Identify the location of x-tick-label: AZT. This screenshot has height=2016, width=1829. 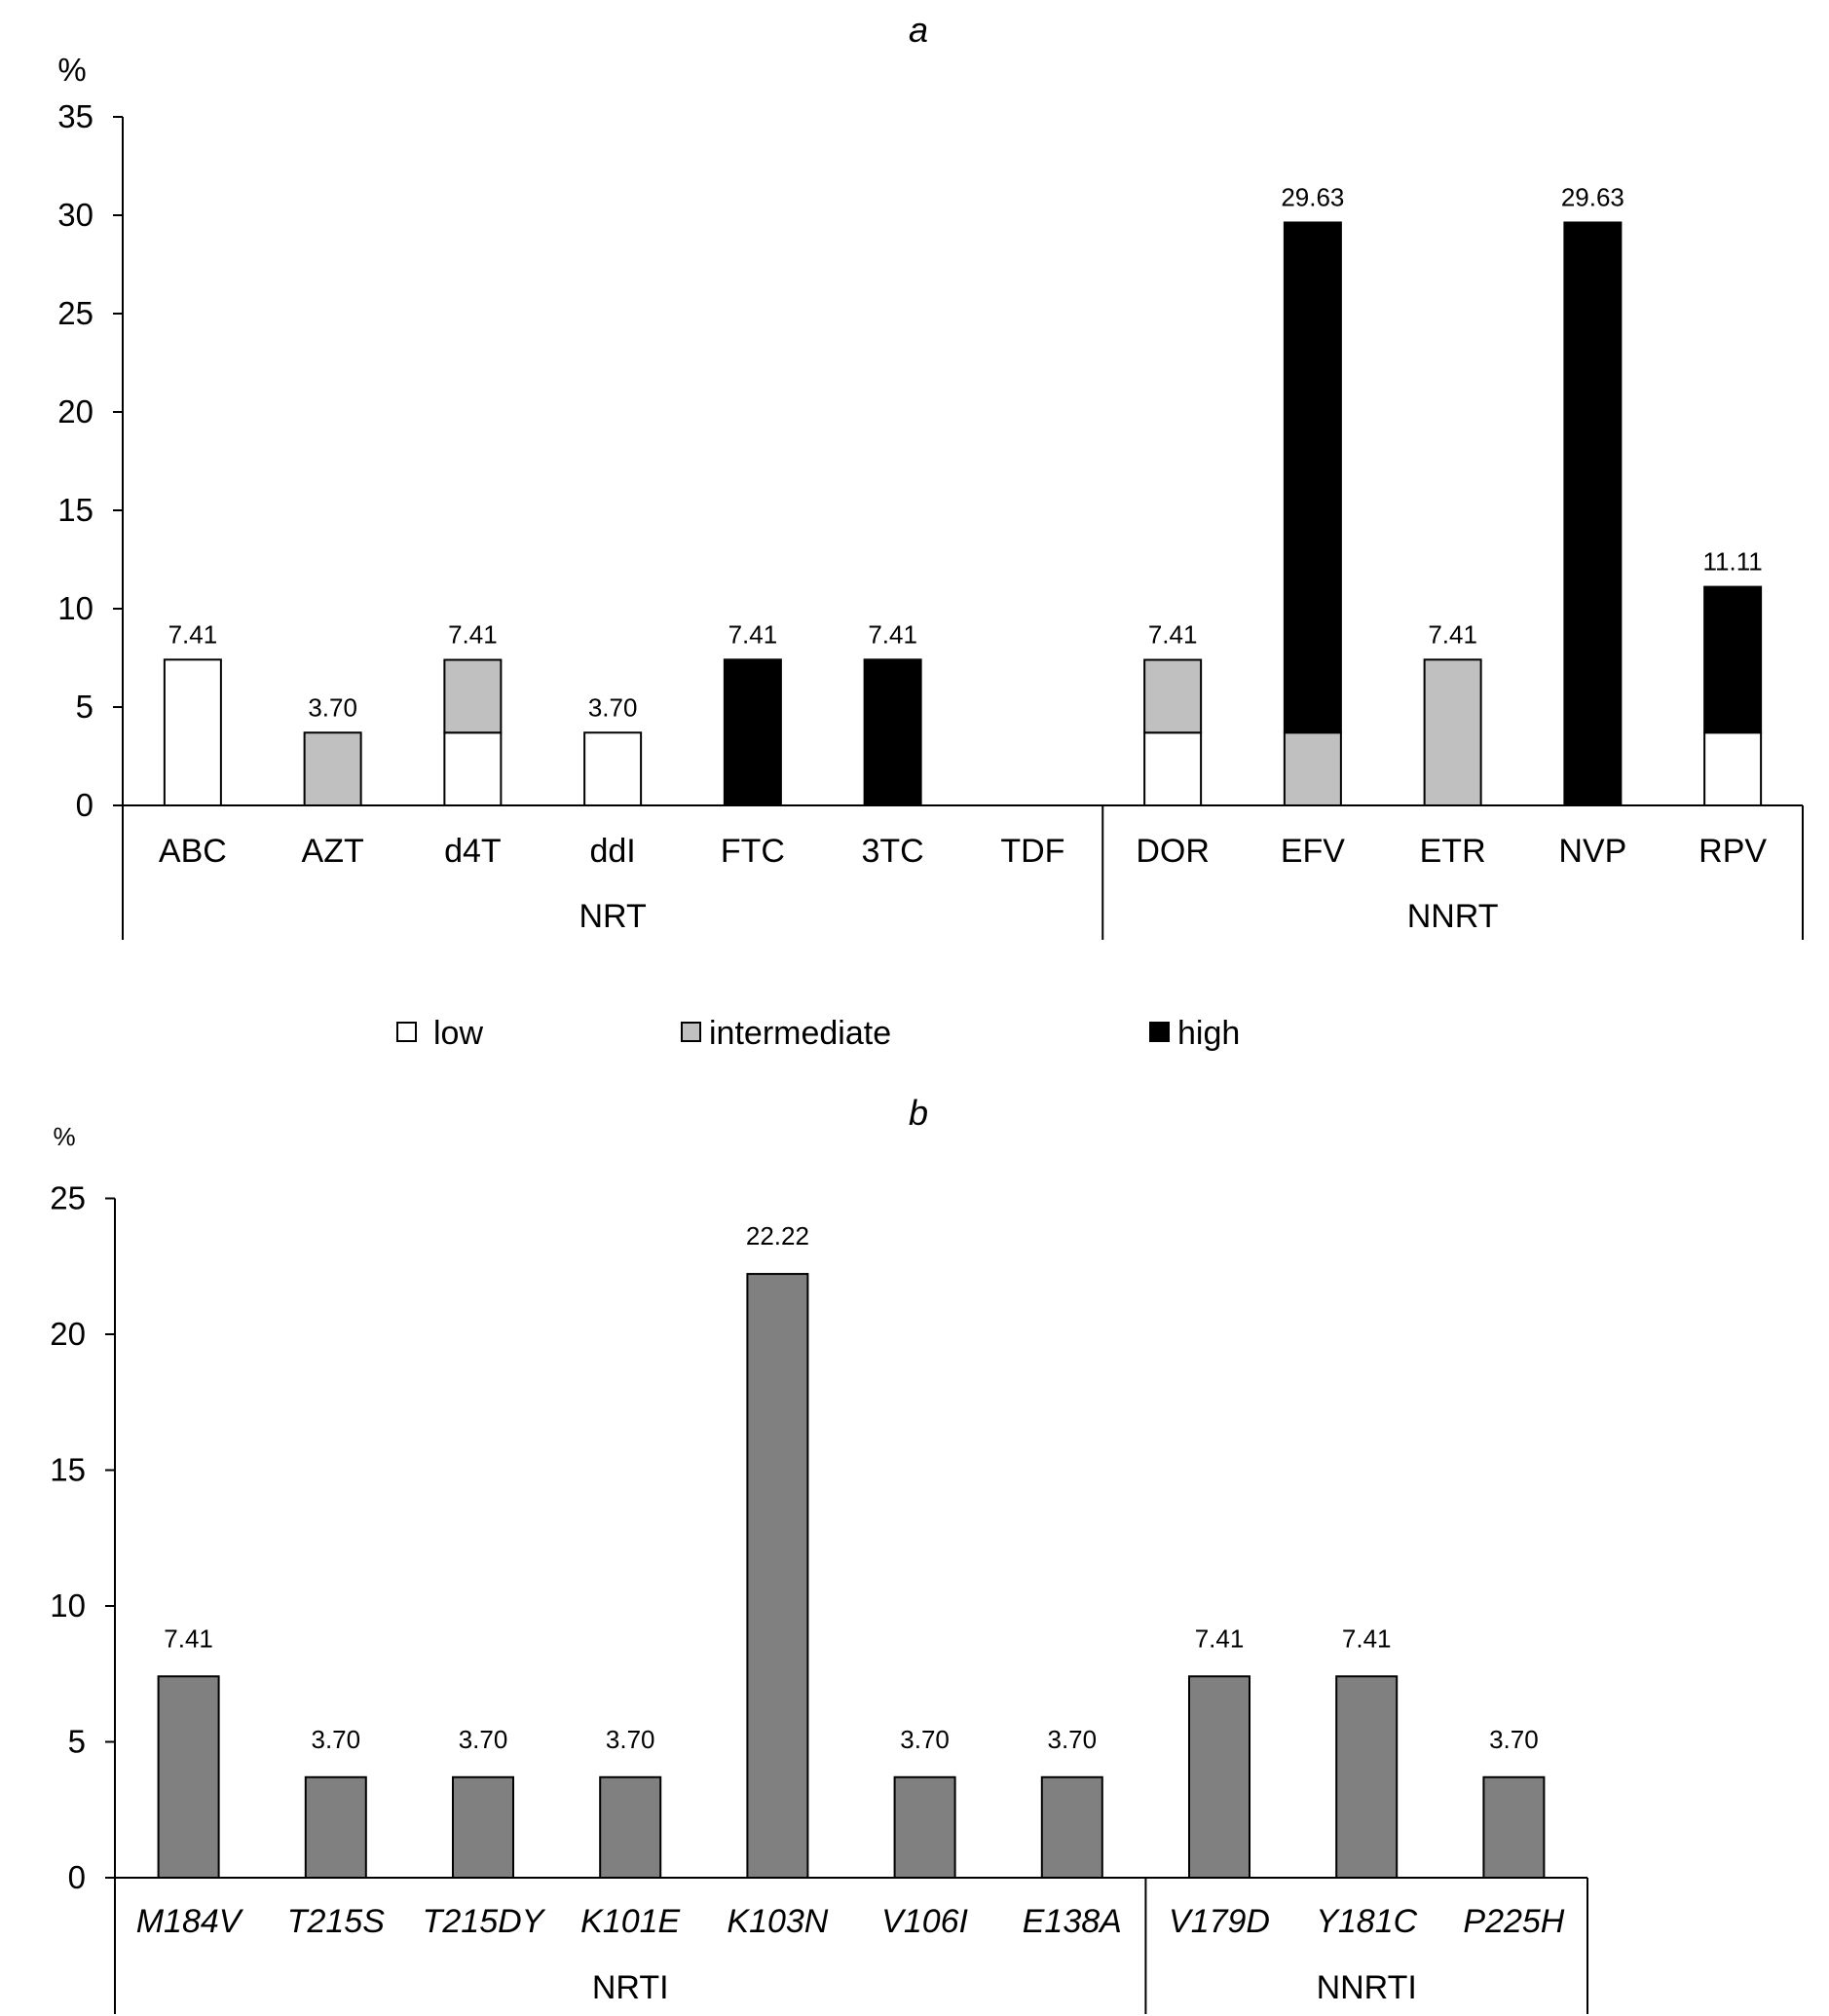
(333, 851).